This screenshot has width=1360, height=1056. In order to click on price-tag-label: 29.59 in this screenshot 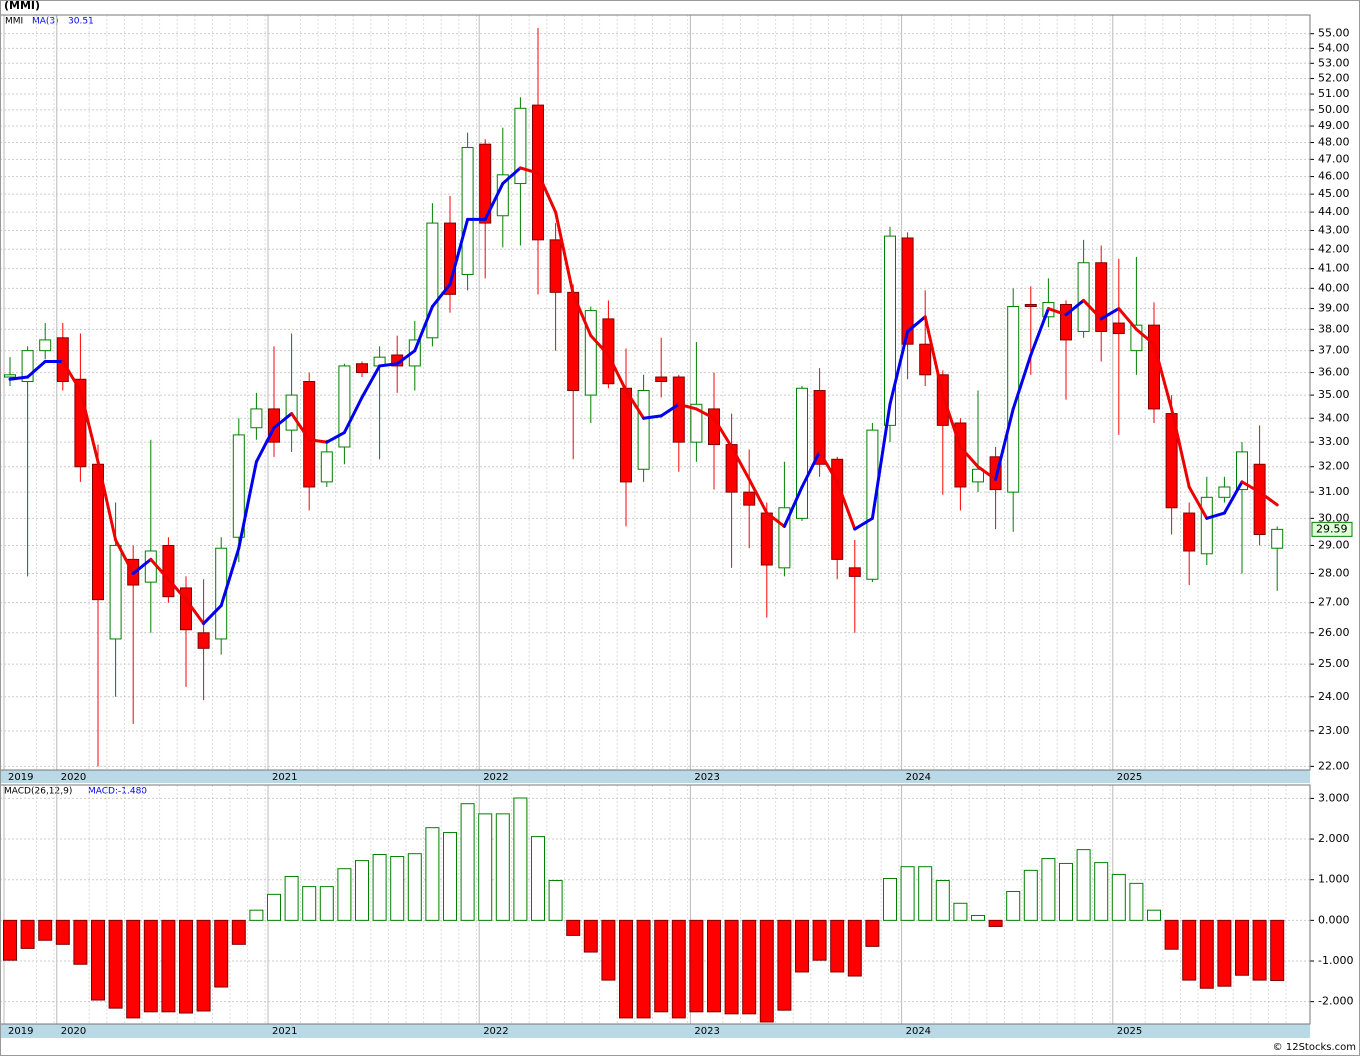, I will do `click(1332, 528)`.